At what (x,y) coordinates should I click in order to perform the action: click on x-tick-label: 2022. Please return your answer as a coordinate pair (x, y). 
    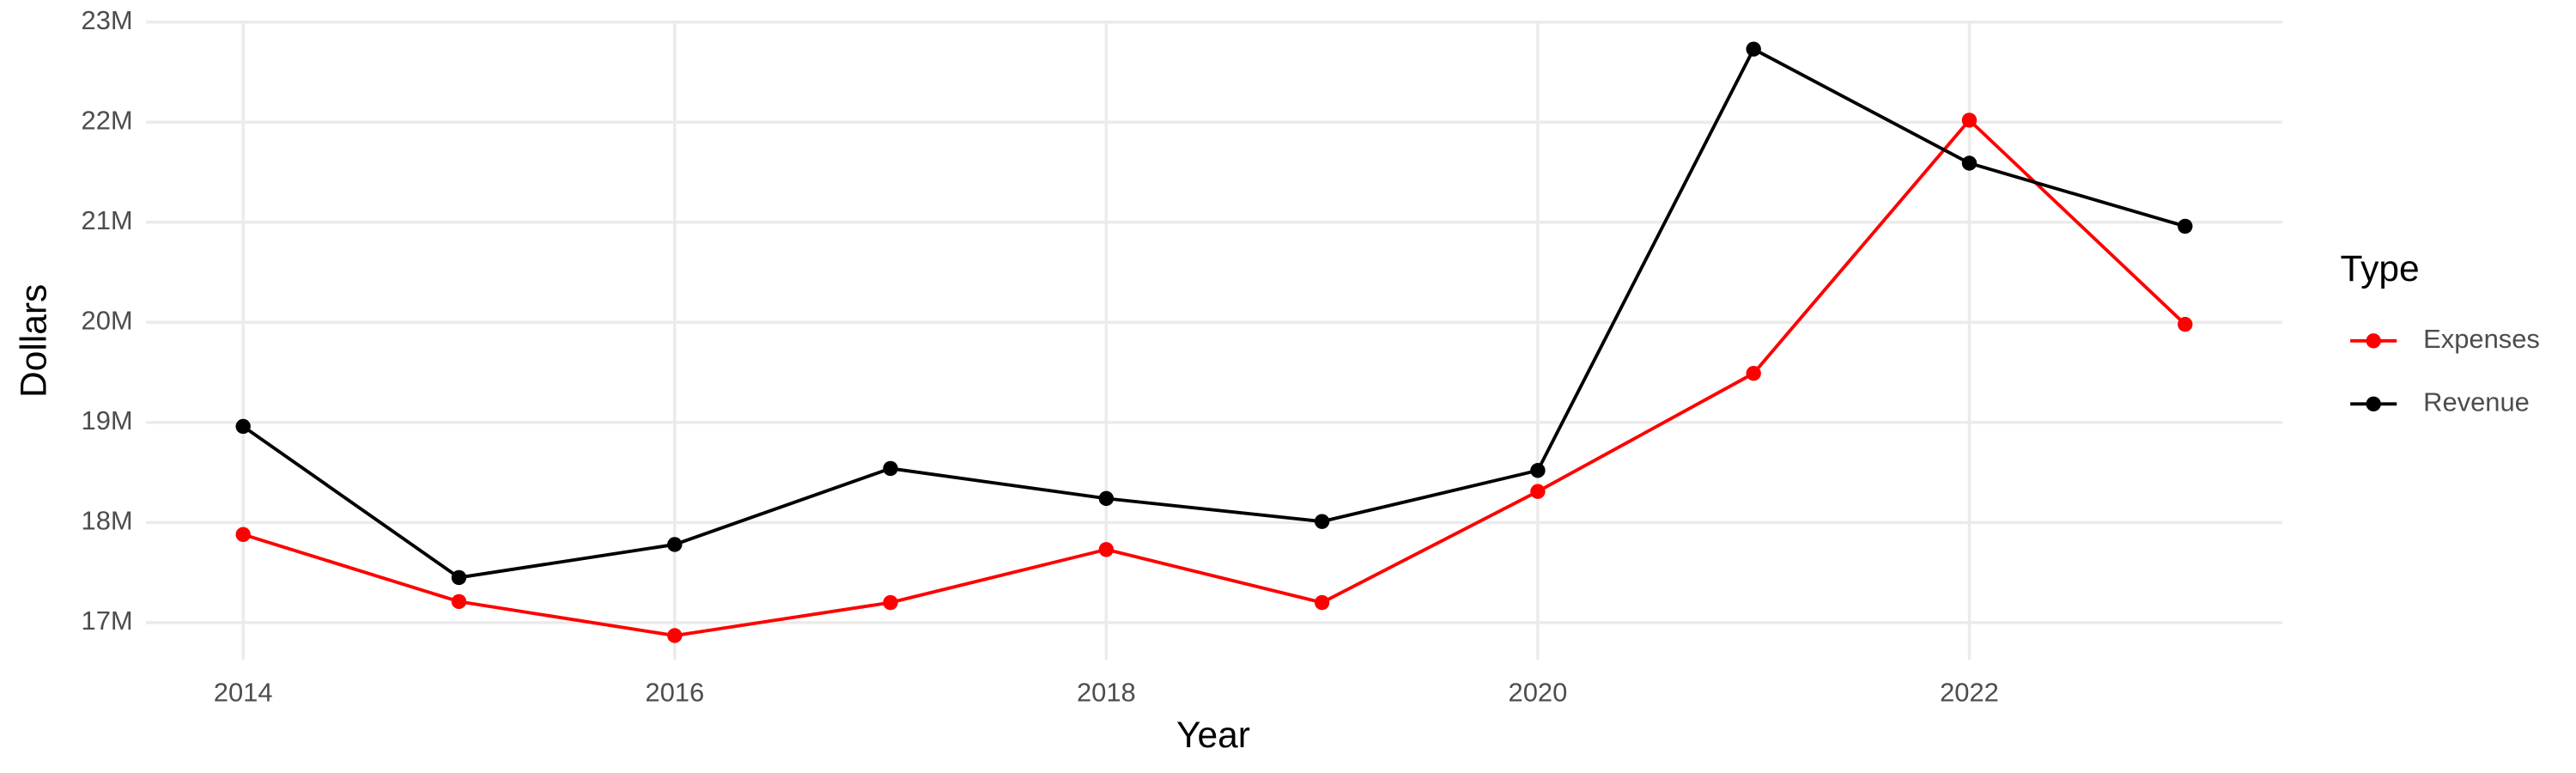
    Looking at the image, I should click on (1969, 693).